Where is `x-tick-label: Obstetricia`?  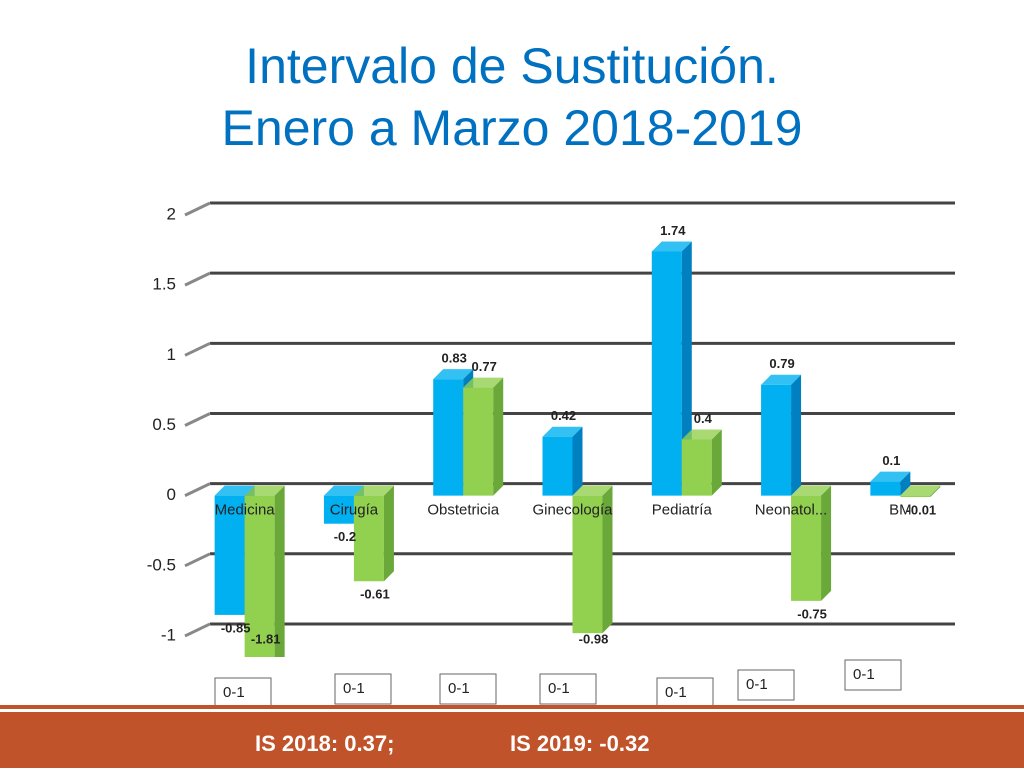 x-tick-label: Obstetricia is located at coordinates (463, 510).